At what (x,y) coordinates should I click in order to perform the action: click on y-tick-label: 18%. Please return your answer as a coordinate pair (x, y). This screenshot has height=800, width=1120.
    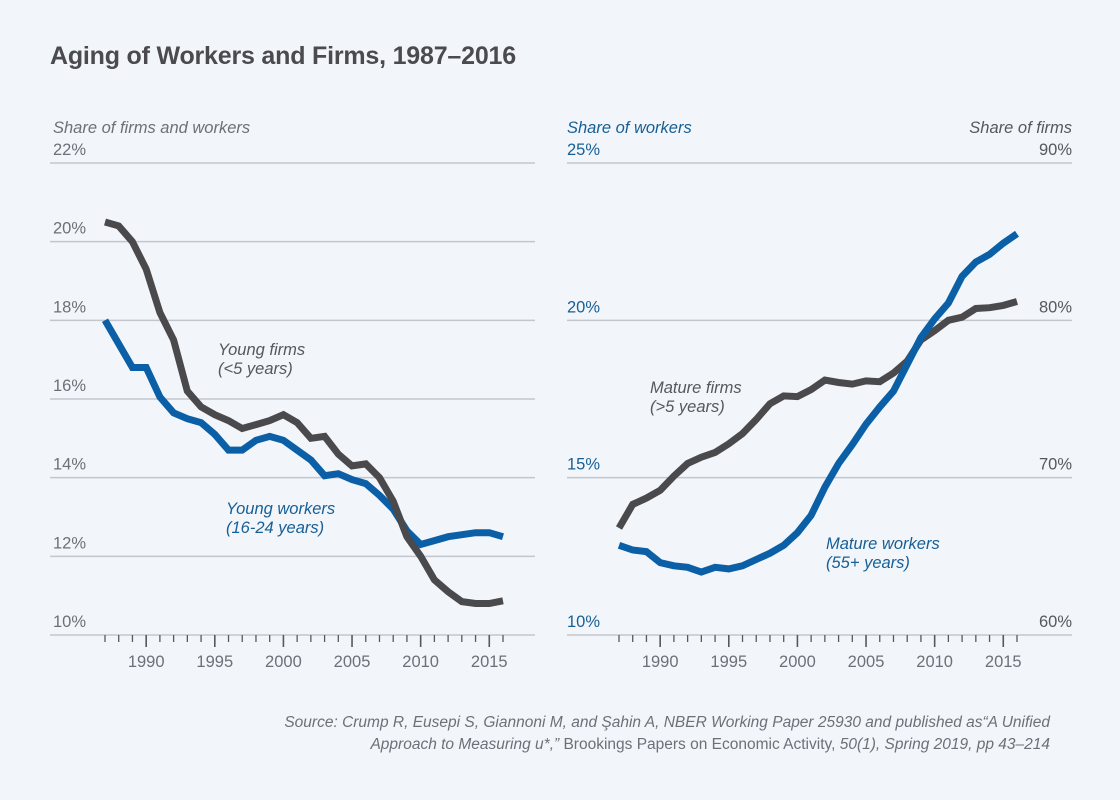
    Looking at the image, I should click on (69, 307).